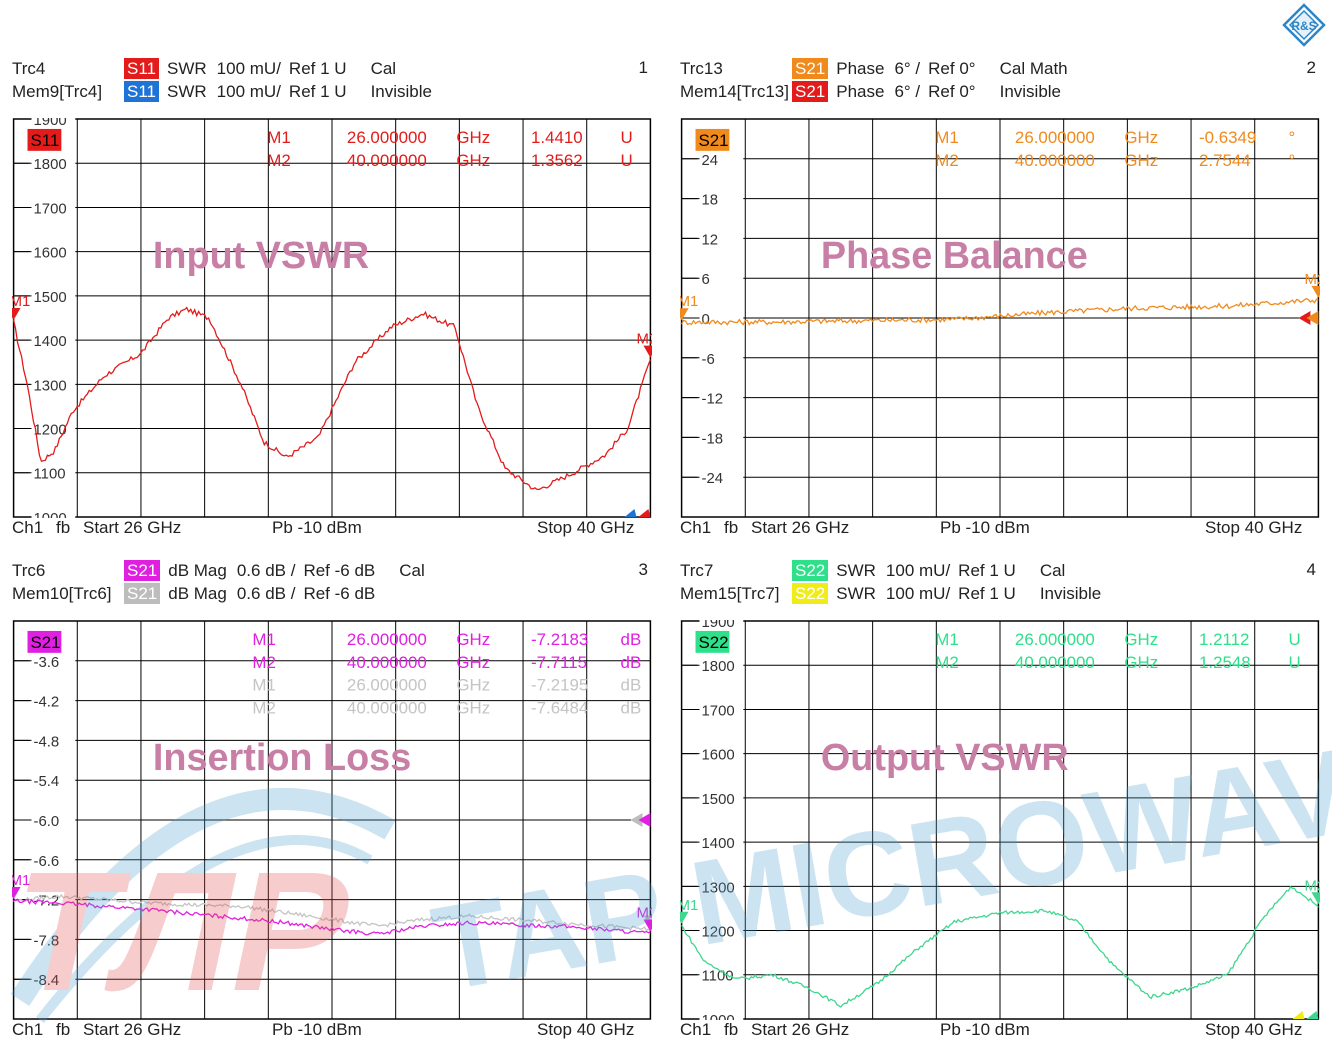 The image size is (1332, 1060). I want to click on plot-trace-badge-bg, so click(44, 641).